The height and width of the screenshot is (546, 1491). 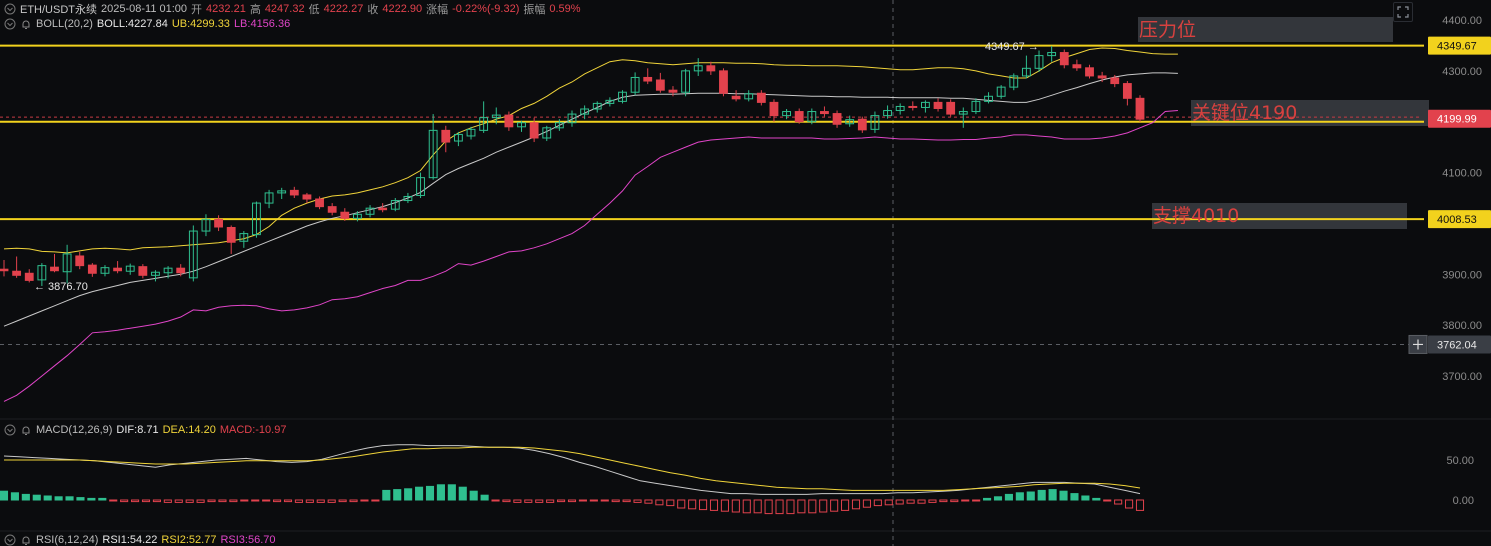 What do you see at coordinates (486, 9) in the screenshot?
I see `change-value: -0.22%(-9.32)` at bounding box center [486, 9].